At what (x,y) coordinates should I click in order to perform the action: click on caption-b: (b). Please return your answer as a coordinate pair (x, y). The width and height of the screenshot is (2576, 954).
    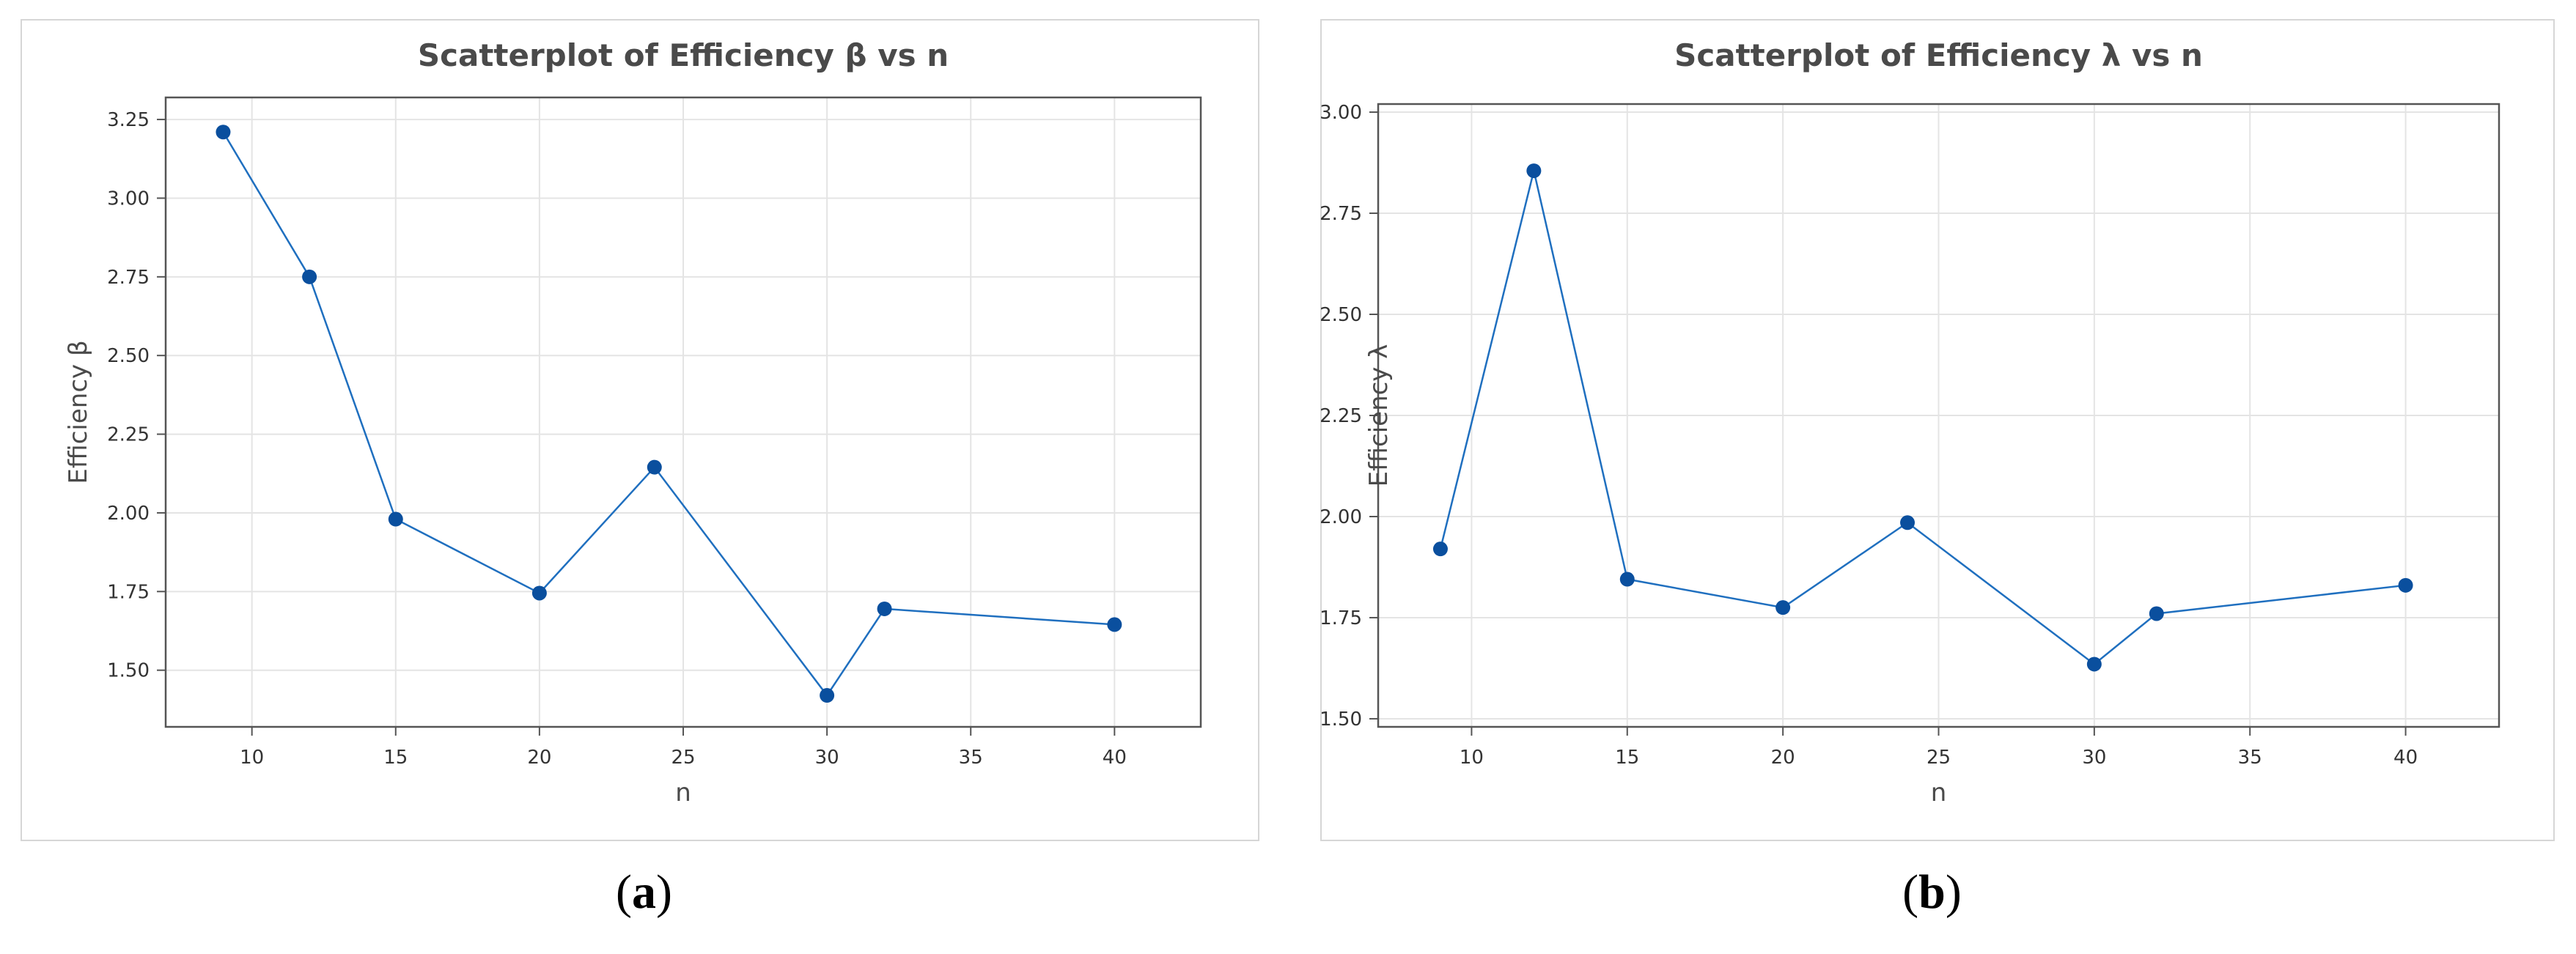
    Looking at the image, I should click on (1932, 892).